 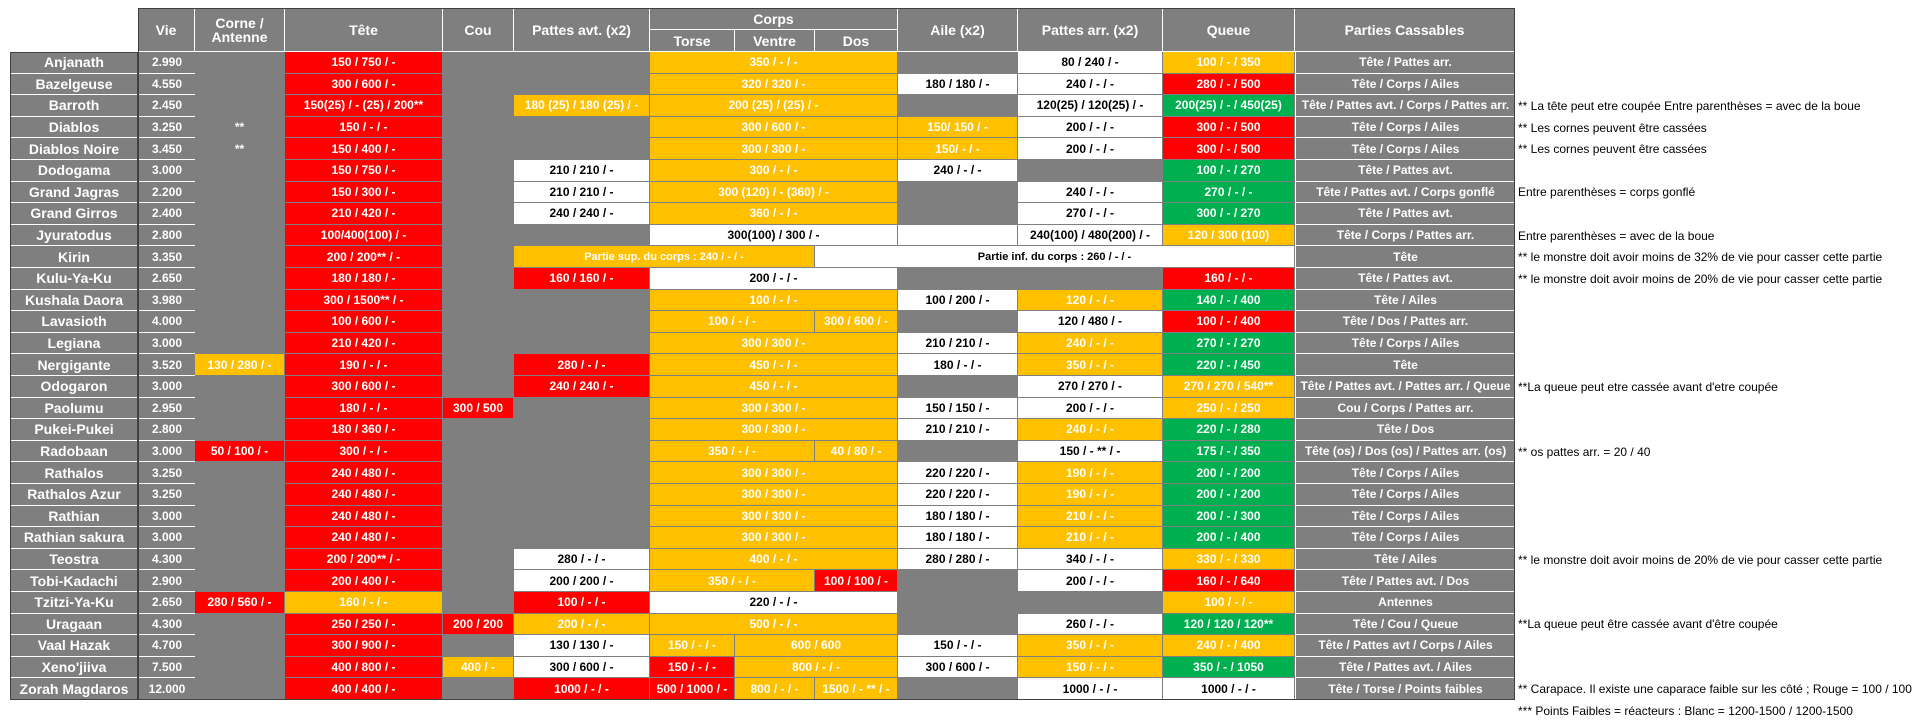 What do you see at coordinates (958, 30) in the screenshot?
I see `header-aile: Aile (x2)` at bounding box center [958, 30].